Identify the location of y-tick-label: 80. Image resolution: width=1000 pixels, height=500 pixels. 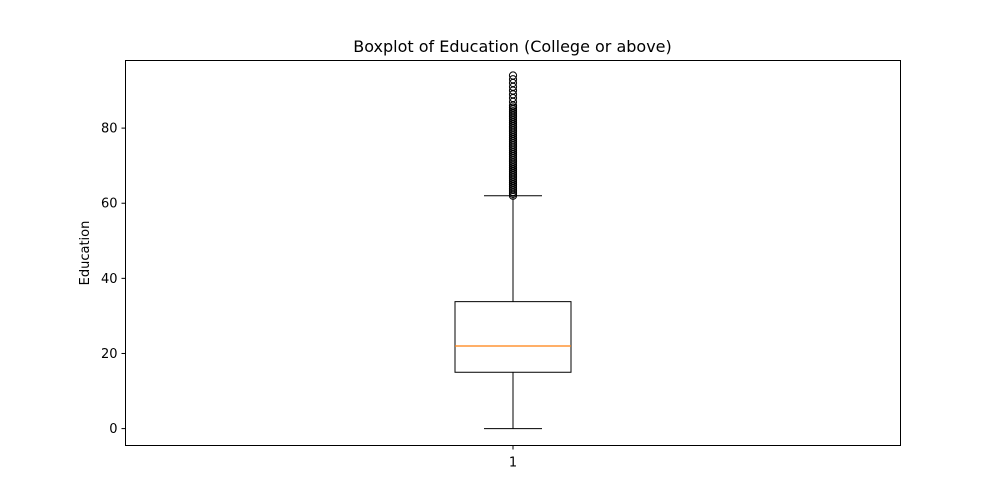
(109, 129).